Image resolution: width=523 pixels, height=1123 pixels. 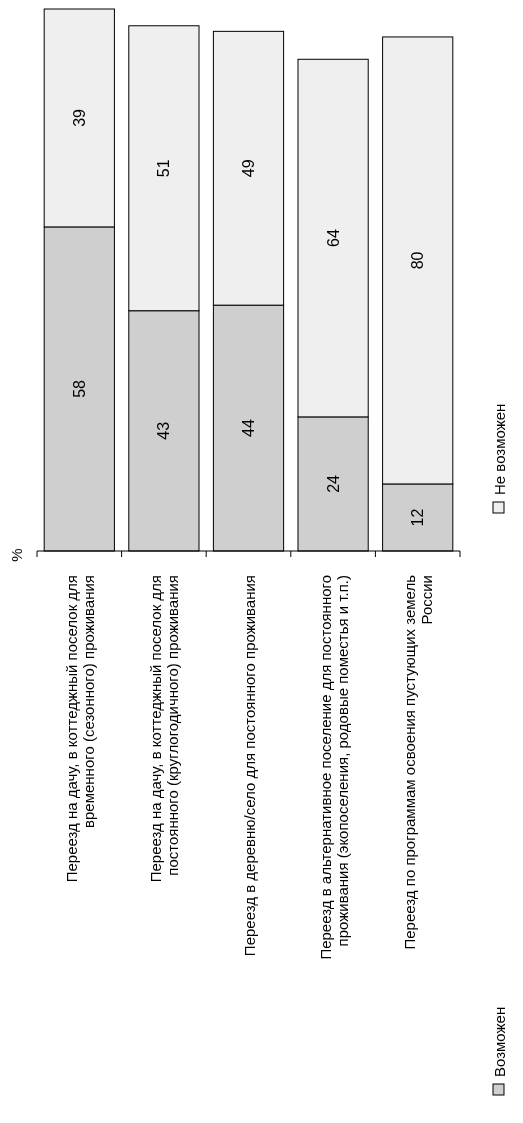 I want to click on data-label: 12, so click(x=418, y=517).